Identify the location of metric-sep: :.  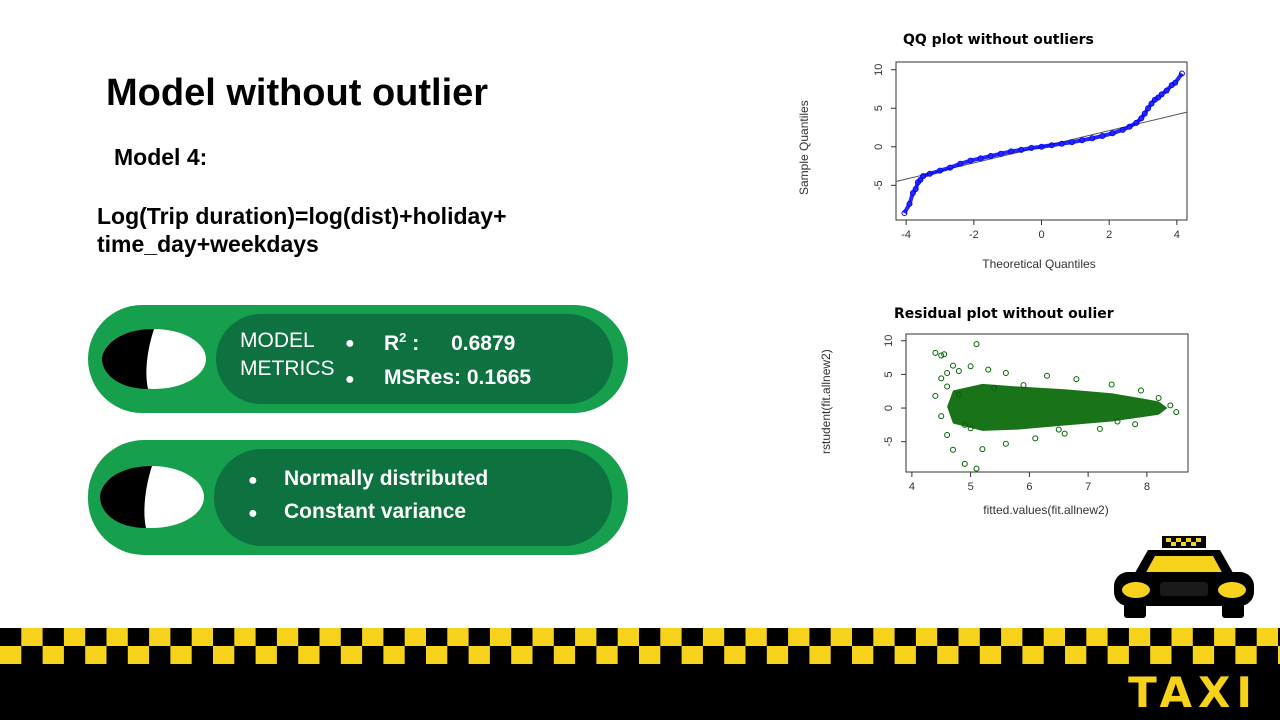
(413, 343).